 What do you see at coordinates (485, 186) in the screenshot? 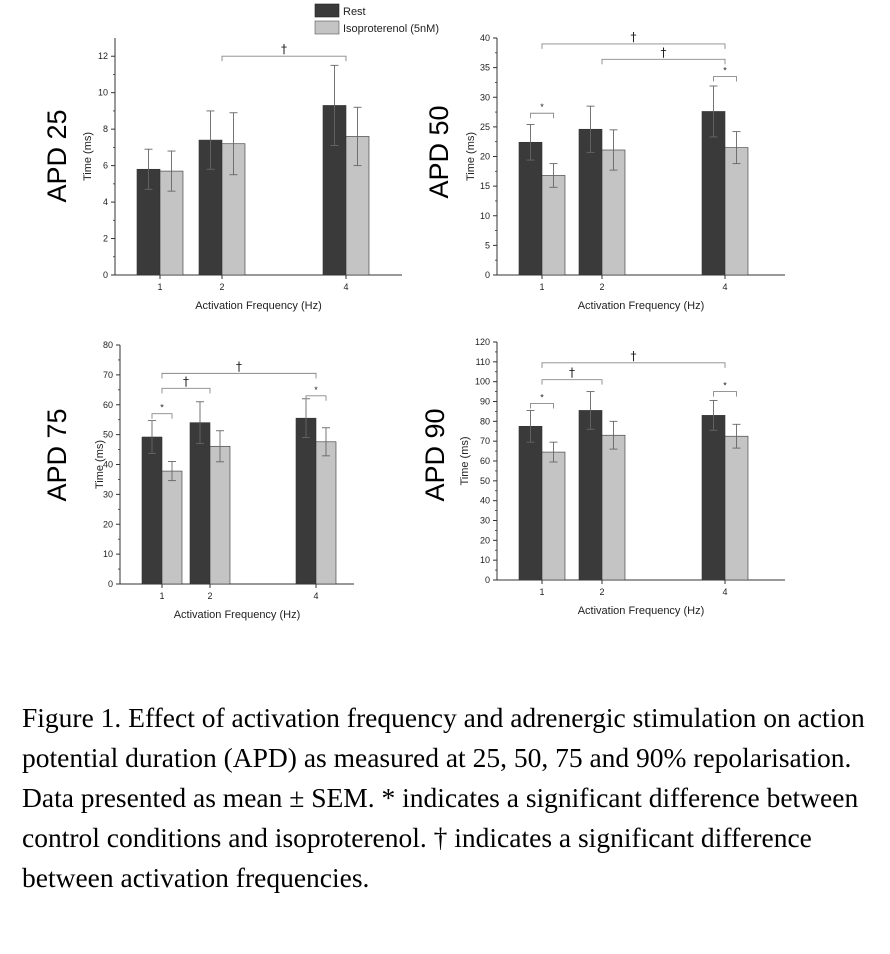
I see `chart2-y-tick-label: 15` at bounding box center [485, 186].